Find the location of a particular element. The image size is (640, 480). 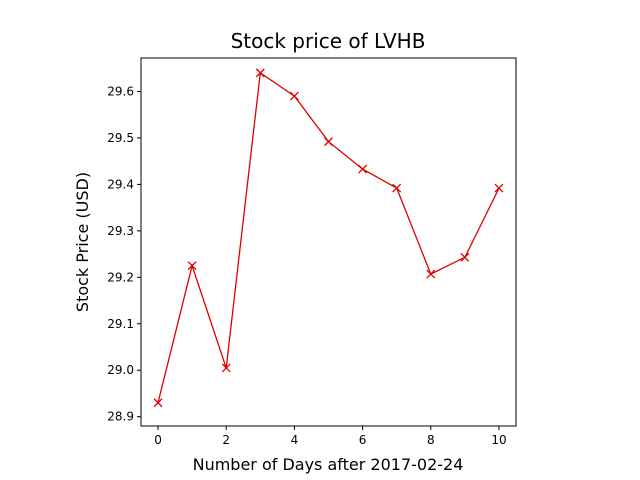

chart-title: Stock price of LVHB is located at coordinates (328, 41).